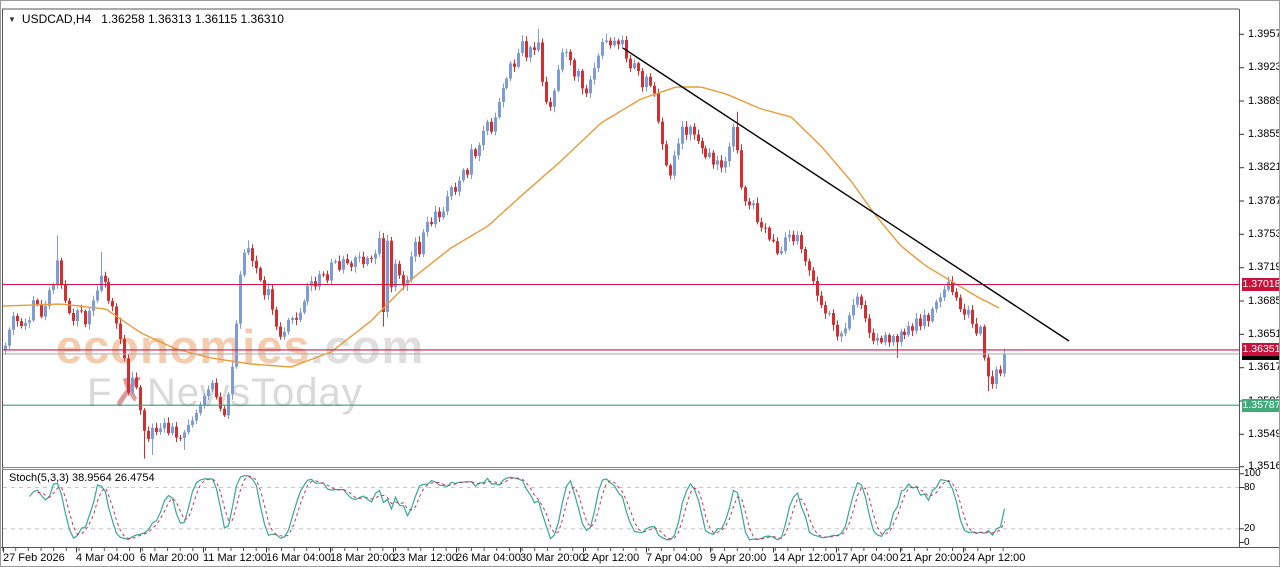 The height and width of the screenshot is (567, 1280). Describe the element at coordinates (994, 558) in the screenshot. I see `date-label: 24 Apr 12:00` at that location.